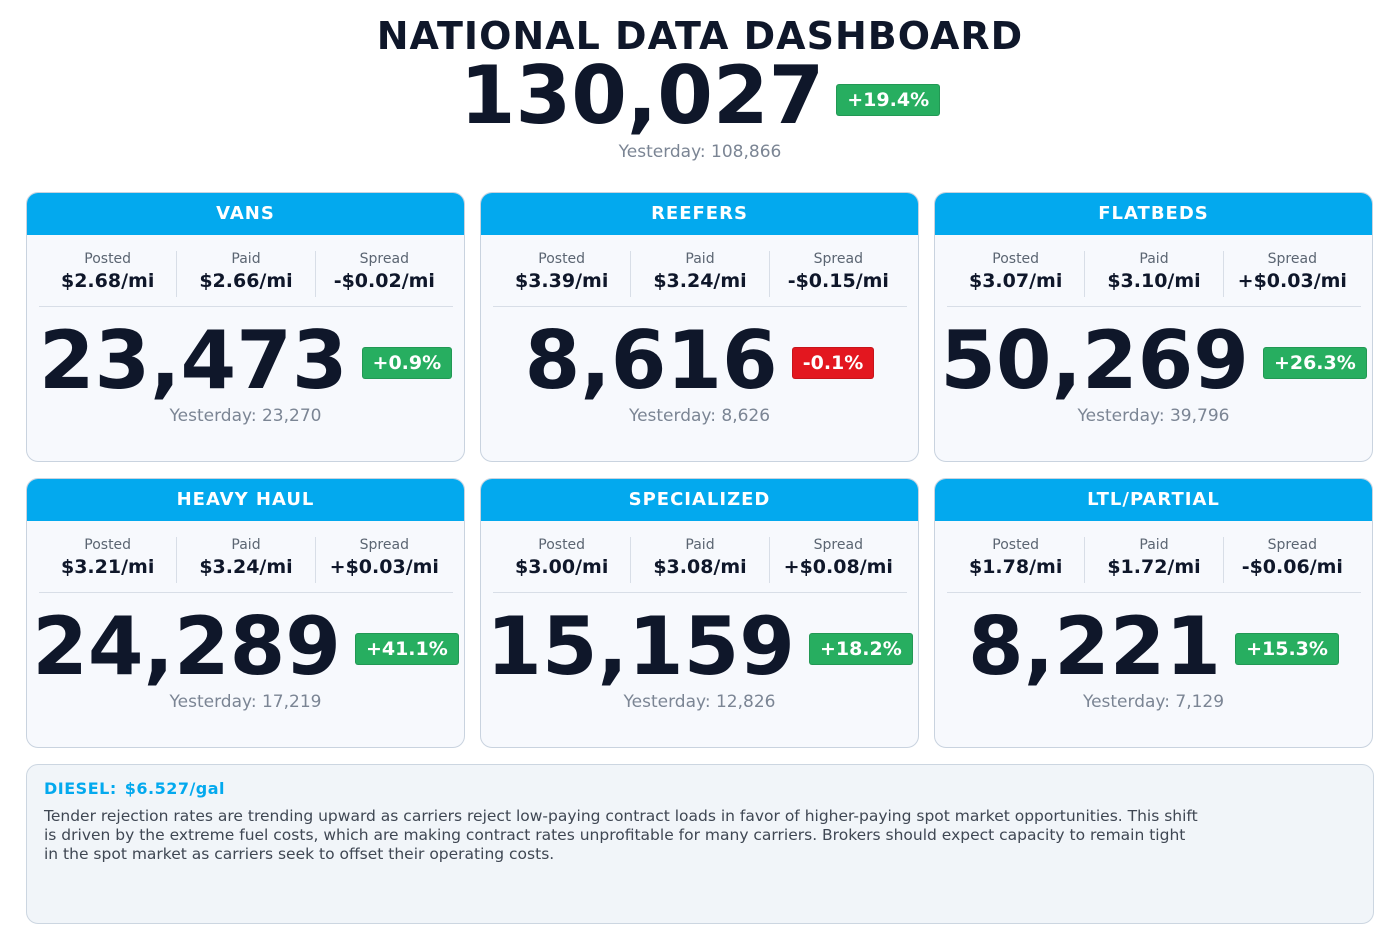 The height and width of the screenshot is (940, 1400). I want to click on change-badge: +0.9%, so click(407, 363).